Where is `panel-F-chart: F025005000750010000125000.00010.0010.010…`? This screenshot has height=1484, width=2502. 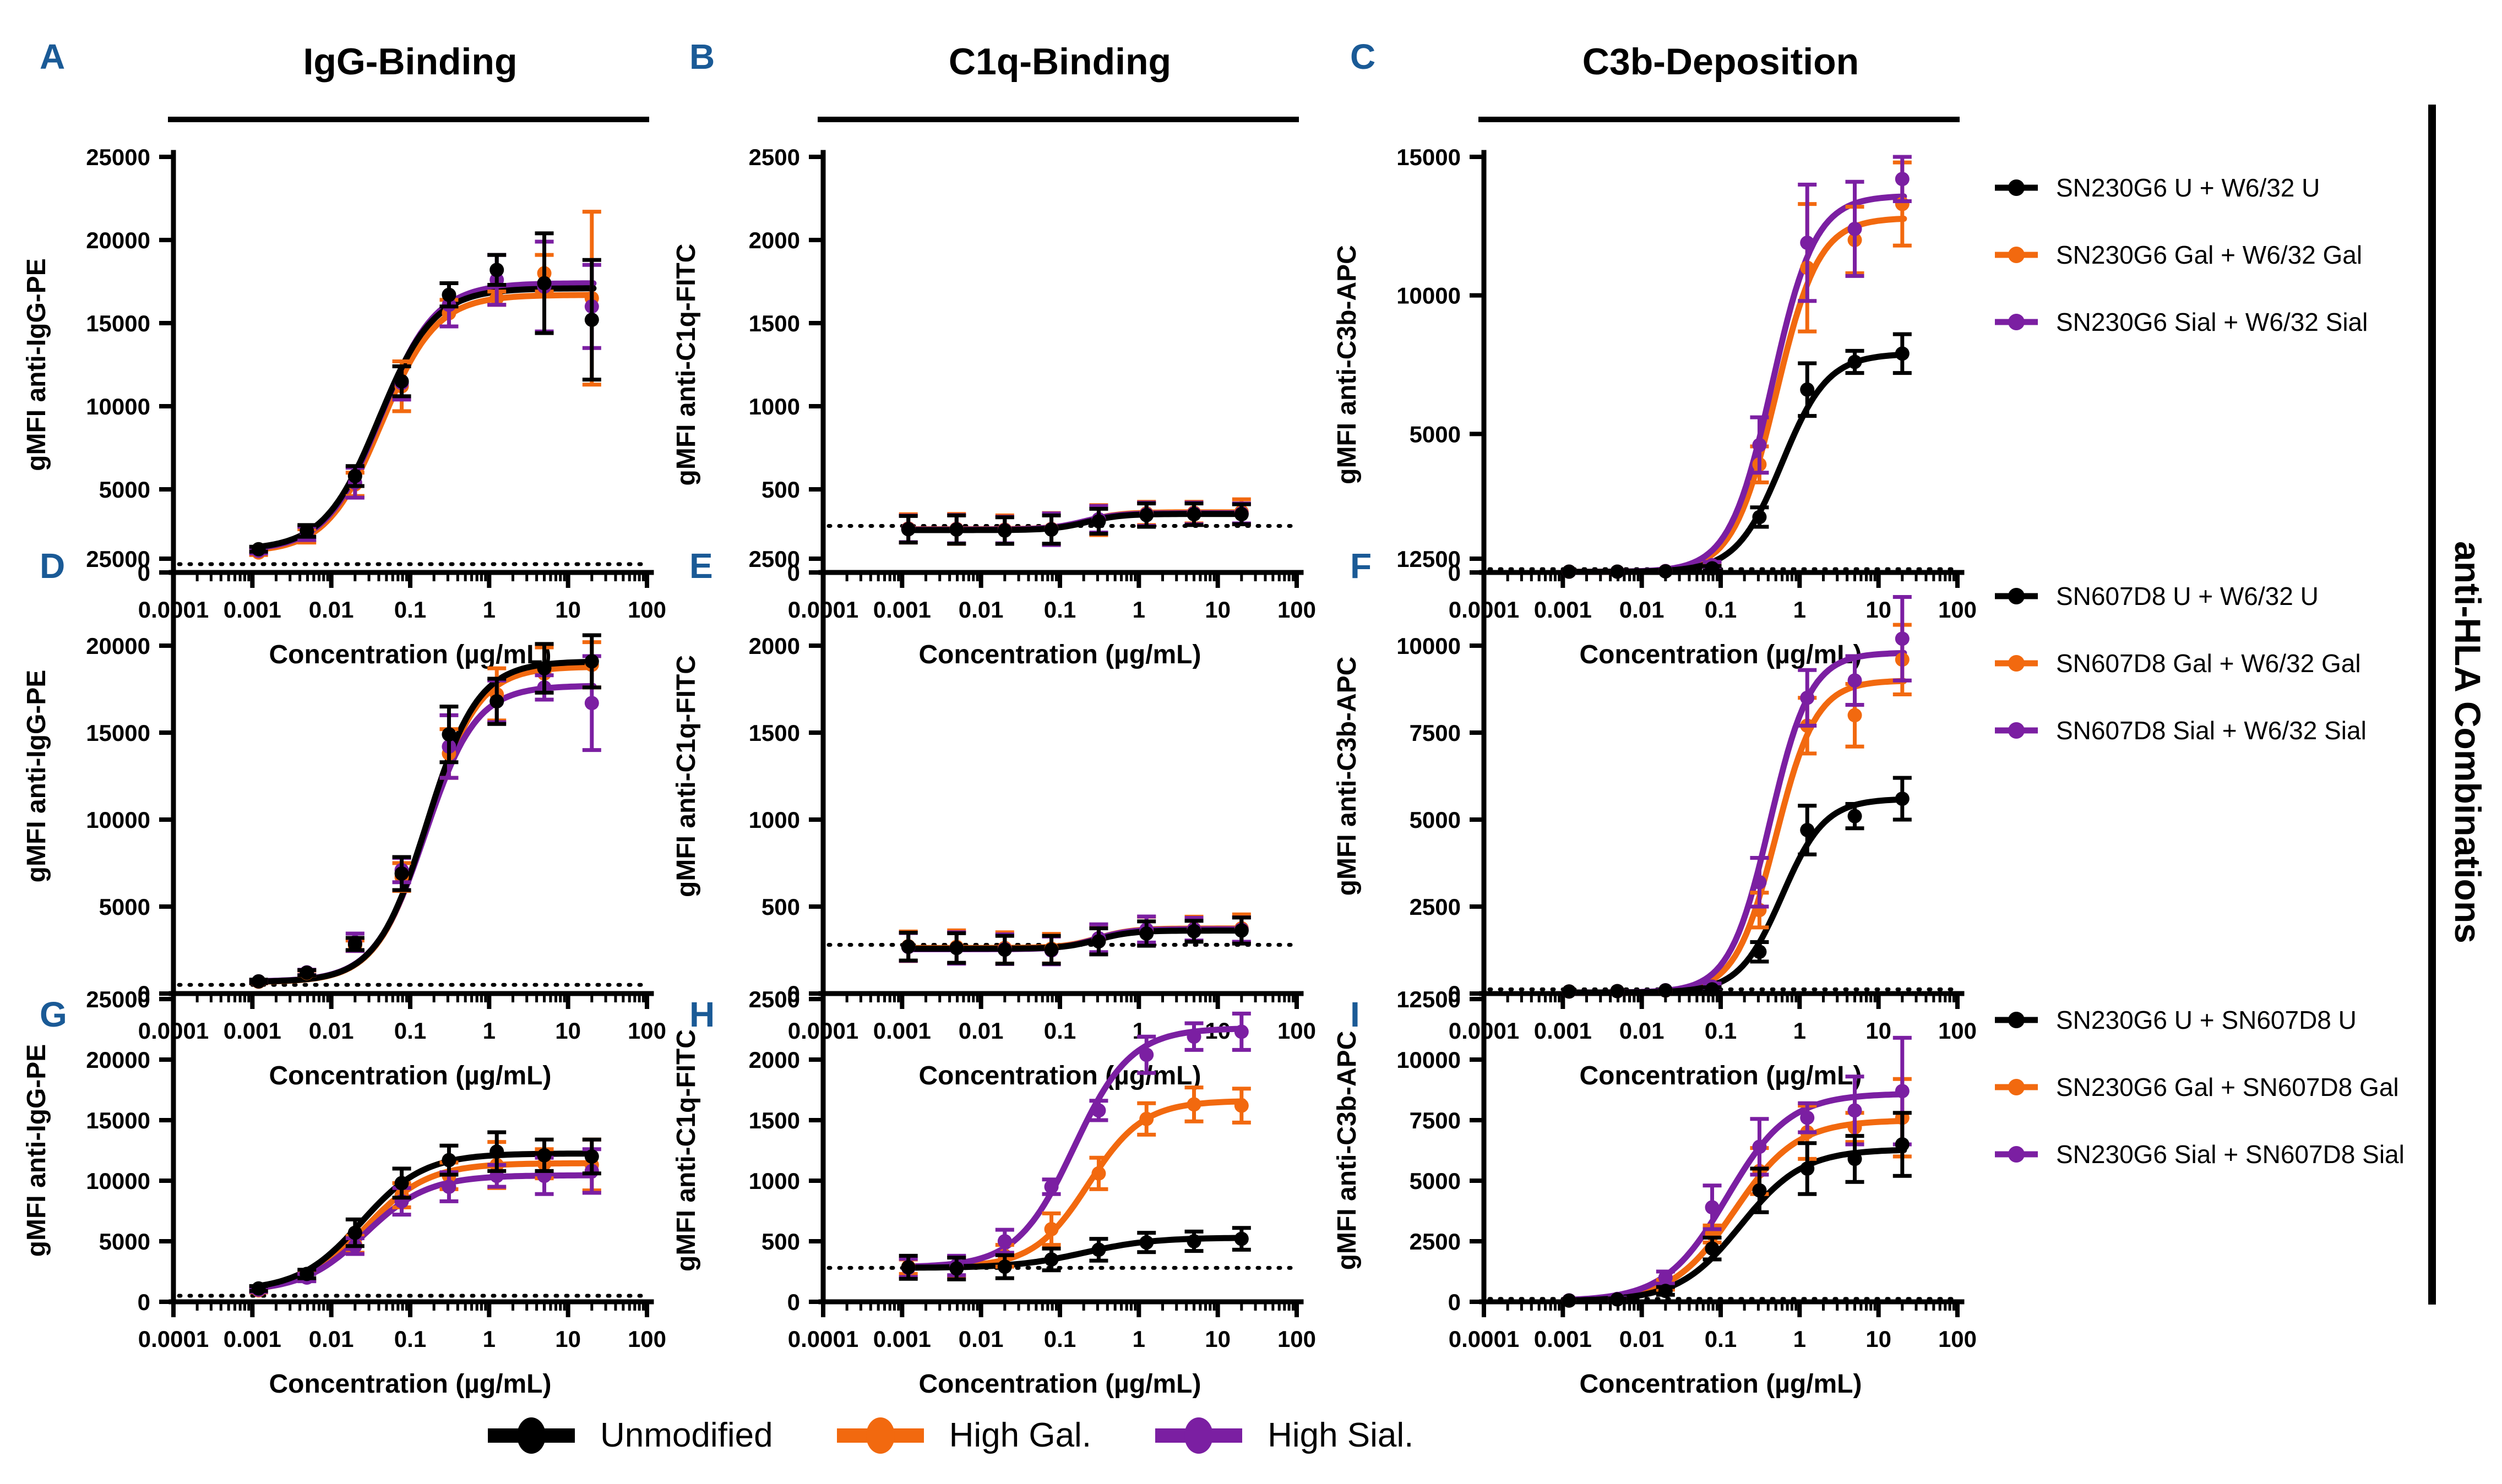 panel-F-chart: F025005000750010000125000.00010.0010.010… is located at coordinates (1655, 818).